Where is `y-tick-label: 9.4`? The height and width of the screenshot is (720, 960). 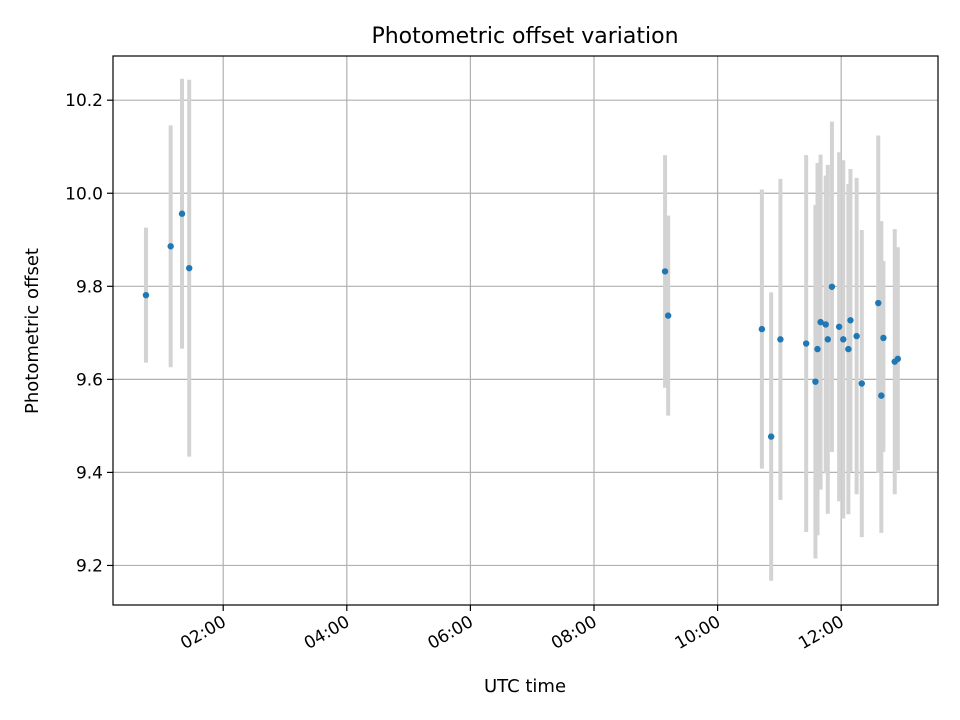 y-tick-label: 9.4 is located at coordinates (89, 473).